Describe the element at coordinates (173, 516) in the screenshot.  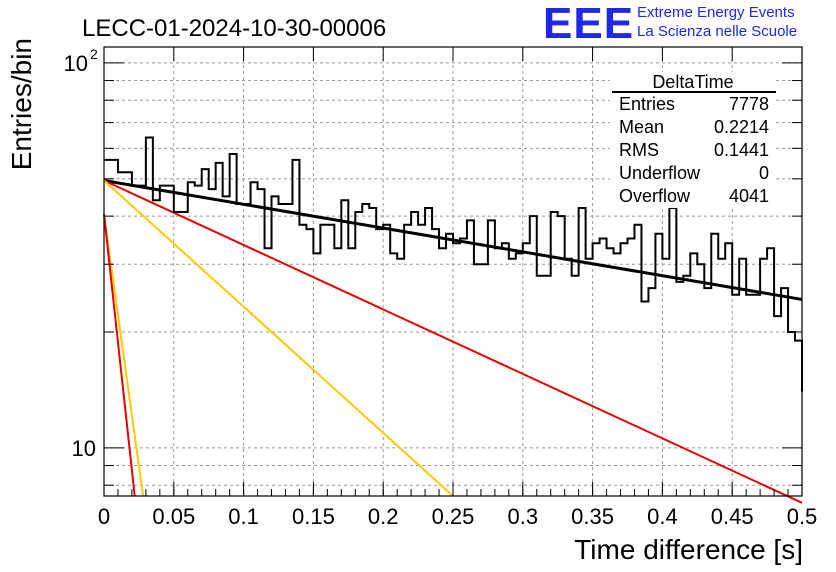
I see `x-tick-label: 0.05` at that location.